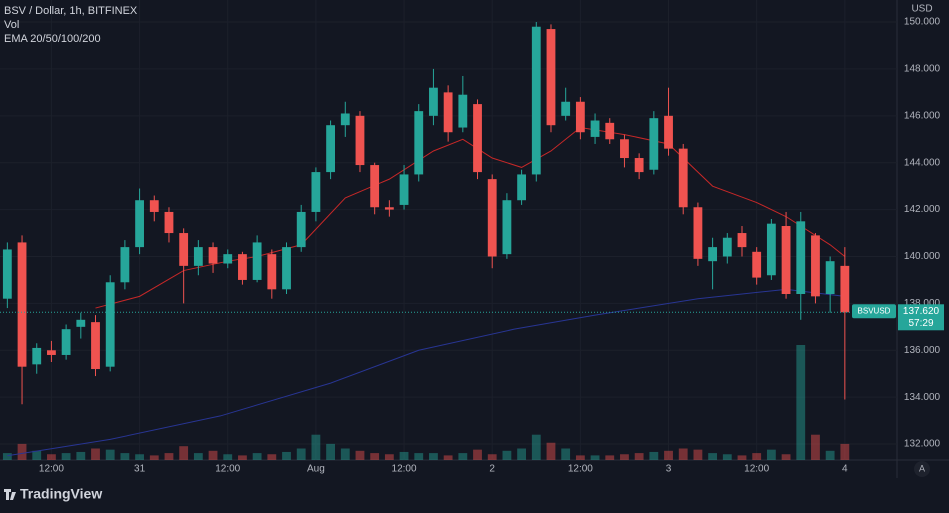 The height and width of the screenshot is (513, 949). I want to click on y-tick-label: 146.000, so click(922, 115).